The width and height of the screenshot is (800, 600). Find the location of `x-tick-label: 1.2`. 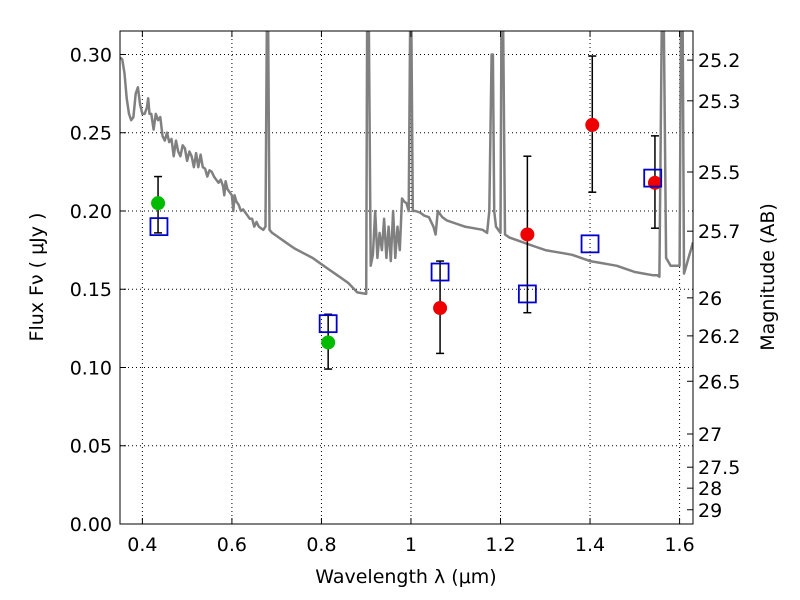

x-tick-label: 1.2 is located at coordinates (500, 545).